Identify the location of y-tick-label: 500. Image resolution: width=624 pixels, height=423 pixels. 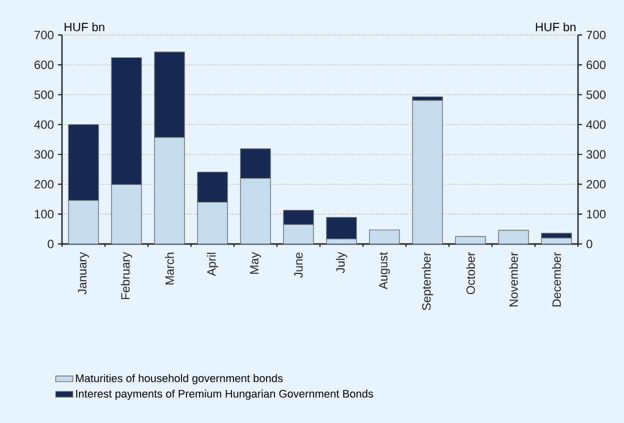
(596, 94).